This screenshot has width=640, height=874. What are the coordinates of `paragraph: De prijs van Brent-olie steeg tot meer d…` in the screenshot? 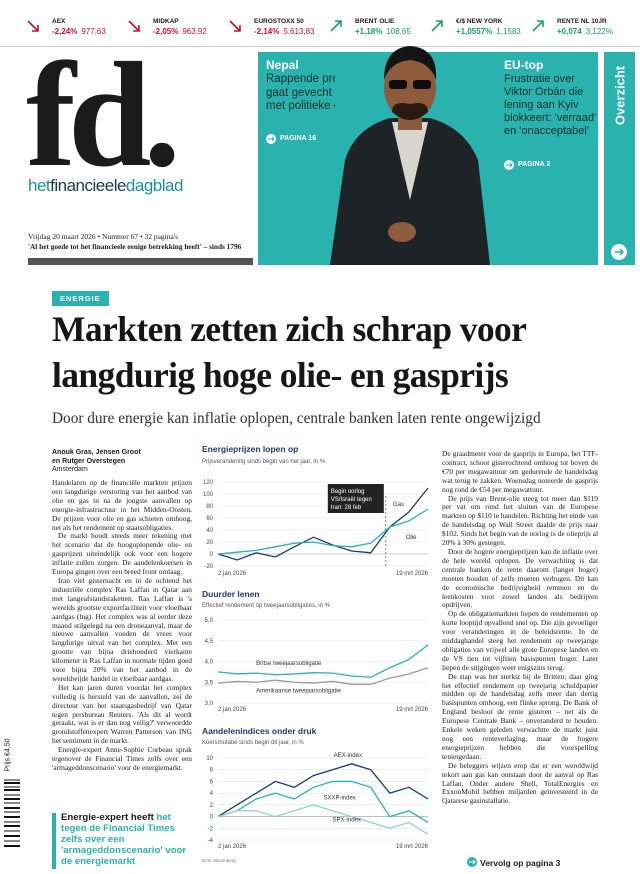 It's located at (520, 520).